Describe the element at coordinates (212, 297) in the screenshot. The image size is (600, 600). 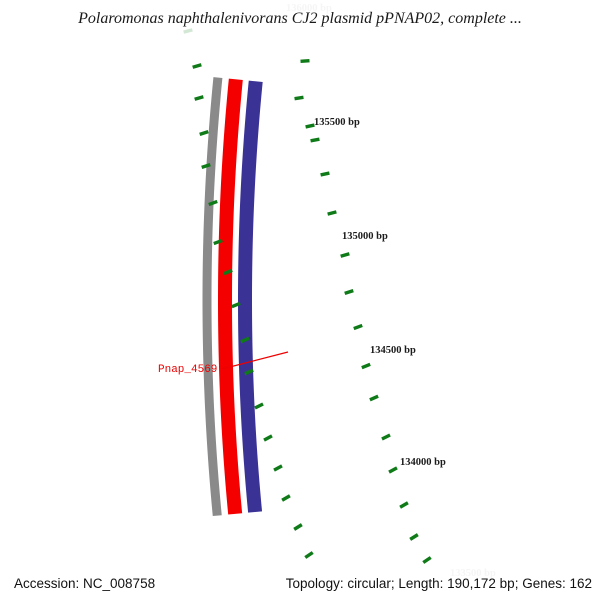
I see `backbone-band` at that location.